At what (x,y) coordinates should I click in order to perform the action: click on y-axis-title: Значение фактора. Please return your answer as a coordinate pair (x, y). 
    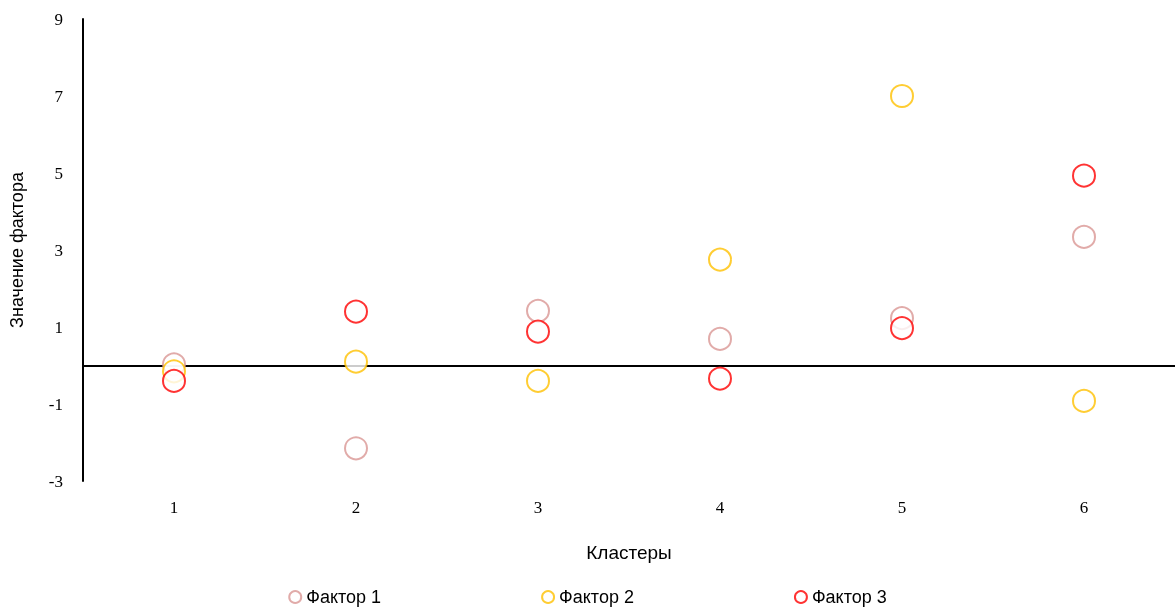
    Looking at the image, I should click on (17, 249).